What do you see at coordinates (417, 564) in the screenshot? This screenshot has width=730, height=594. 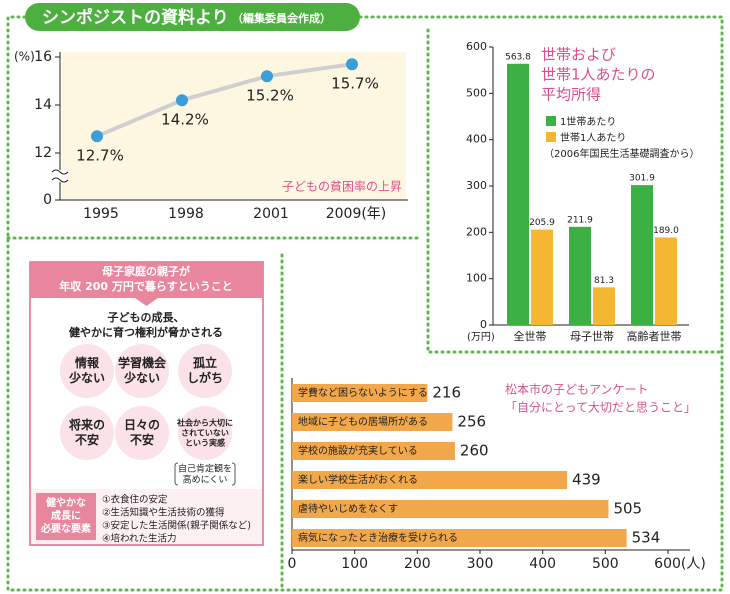 I see `x-tick-label: 200` at bounding box center [417, 564].